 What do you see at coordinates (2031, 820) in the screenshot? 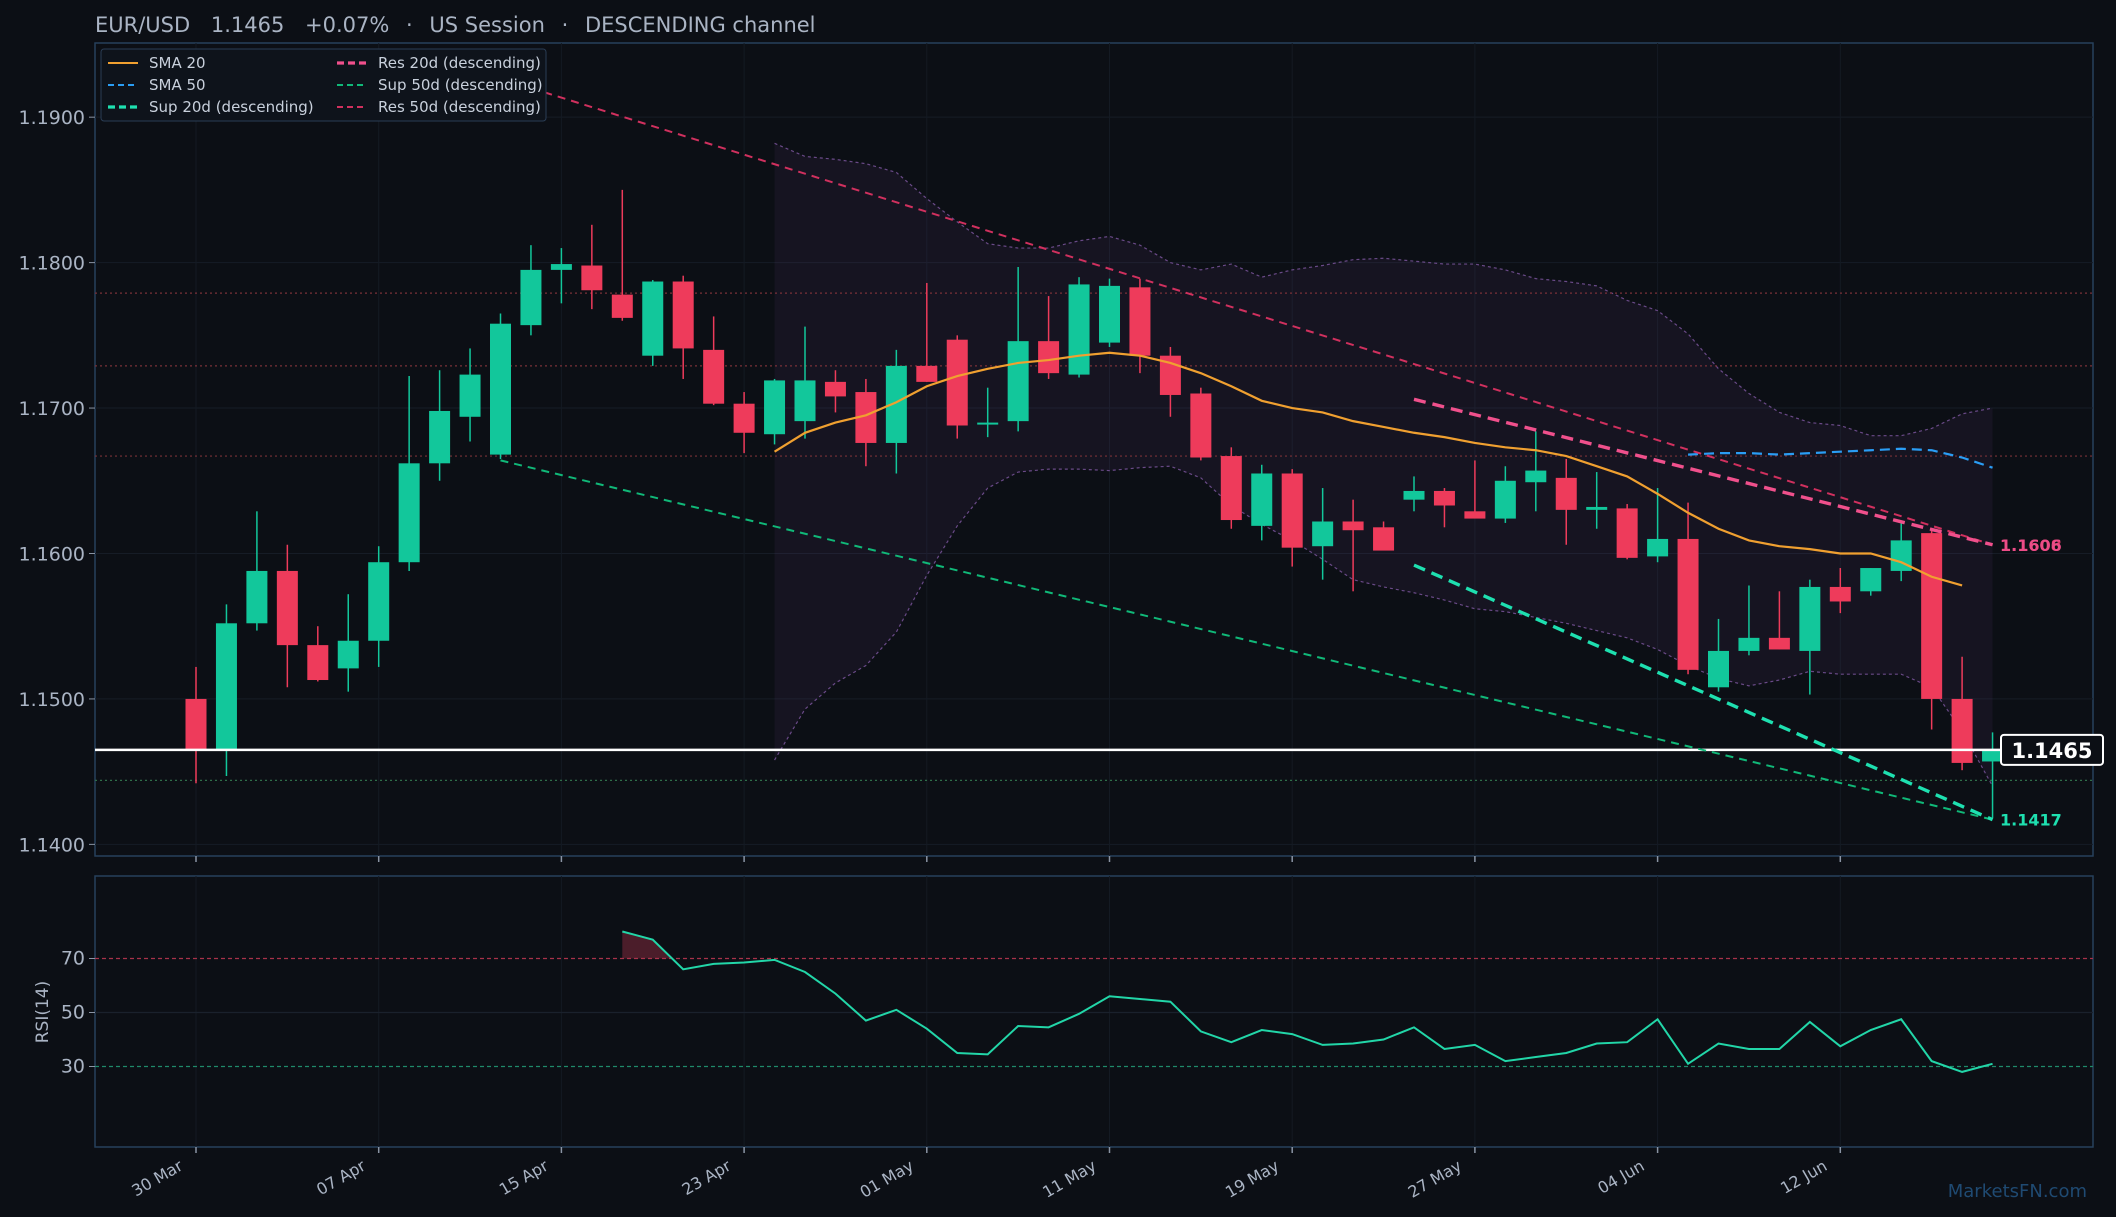
I see `sup-price-label: 1.1417` at bounding box center [2031, 820].